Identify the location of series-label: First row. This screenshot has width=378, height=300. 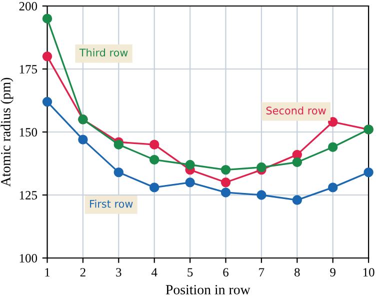
(111, 204).